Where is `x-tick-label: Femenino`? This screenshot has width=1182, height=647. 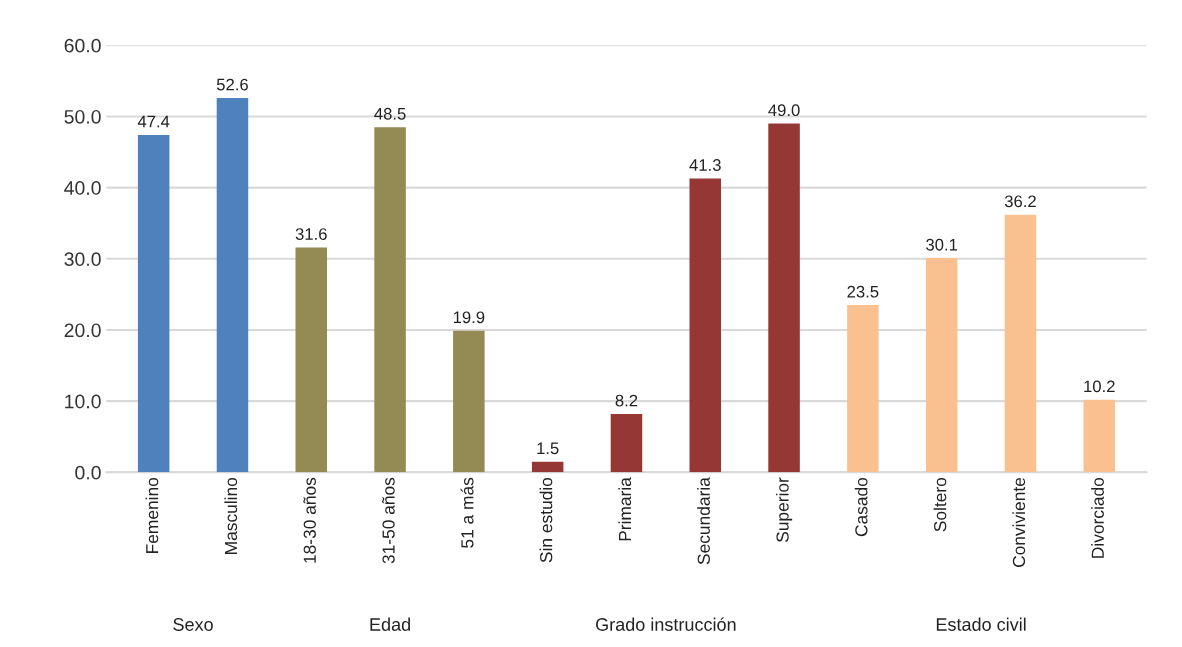 x-tick-label: Femenino is located at coordinates (152, 515).